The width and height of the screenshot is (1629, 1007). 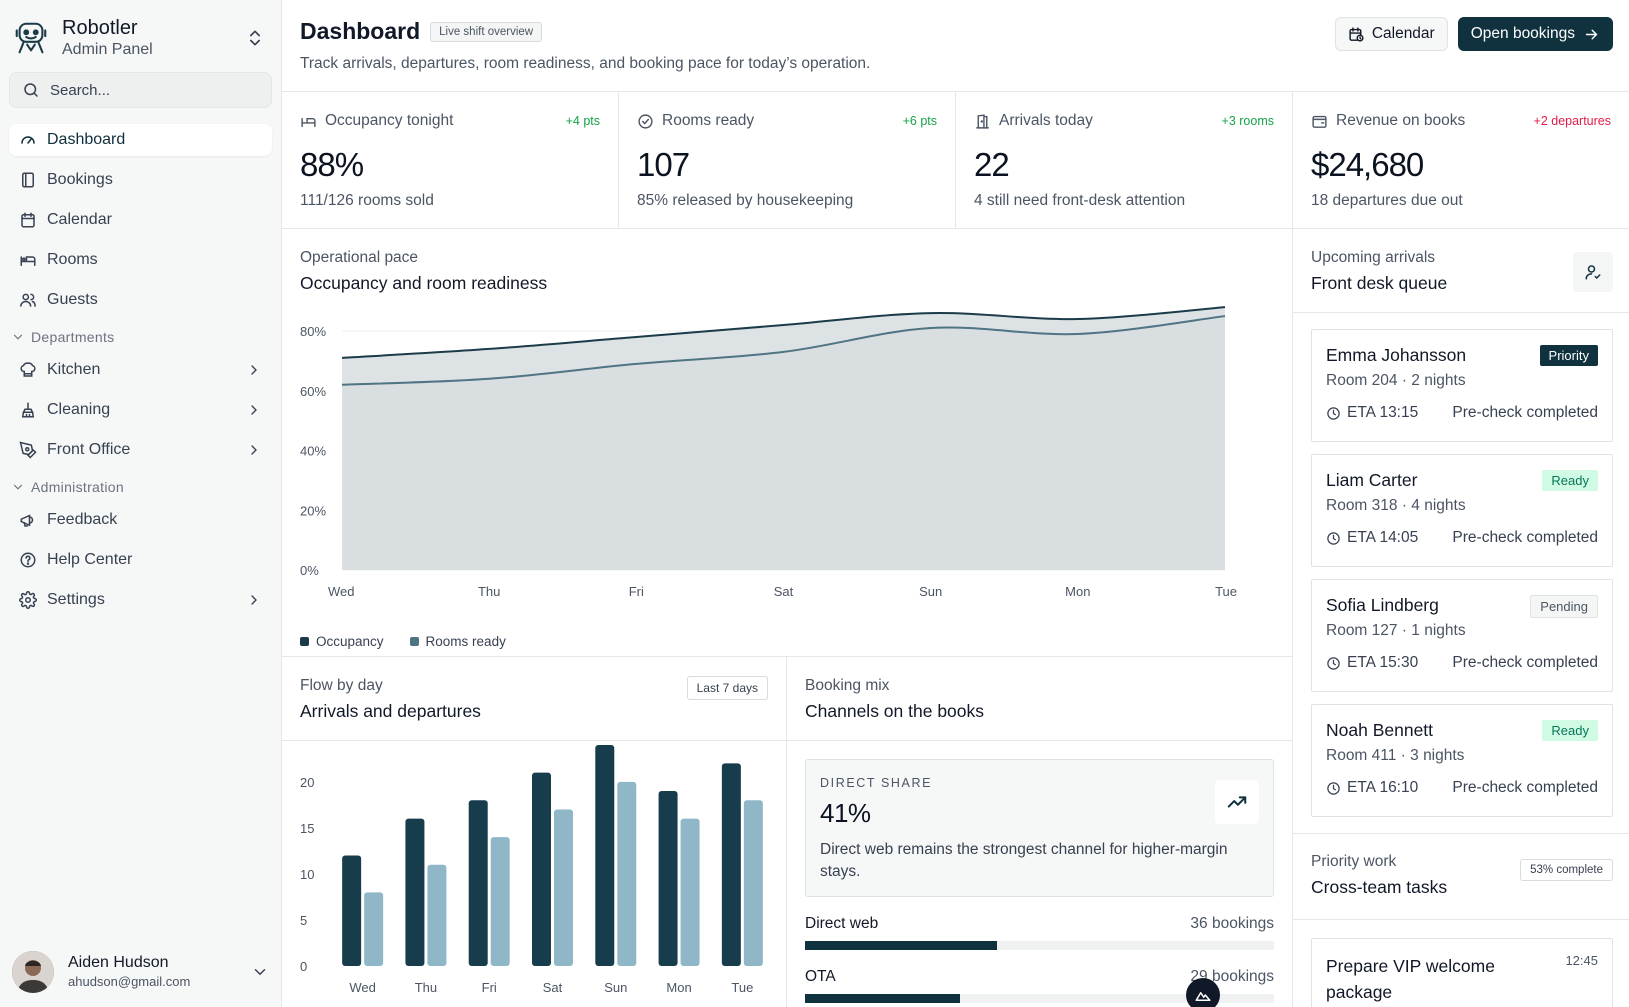 What do you see at coordinates (140, 450) in the screenshot?
I see `nav-item-front-office: Front Office` at bounding box center [140, 450].